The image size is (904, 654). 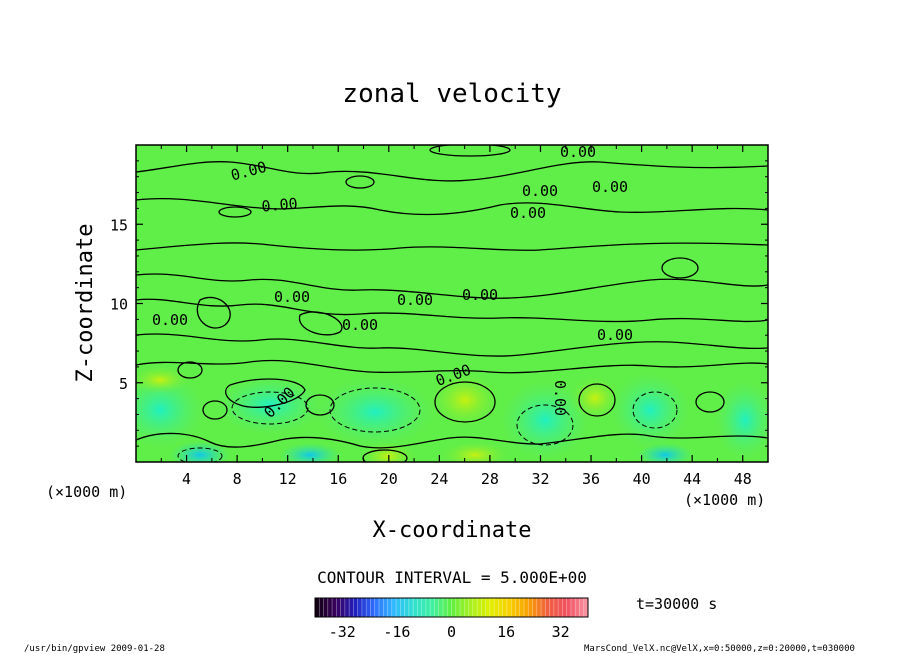 I want to click on x-tick-label: 32, so click(x=540, y=479).